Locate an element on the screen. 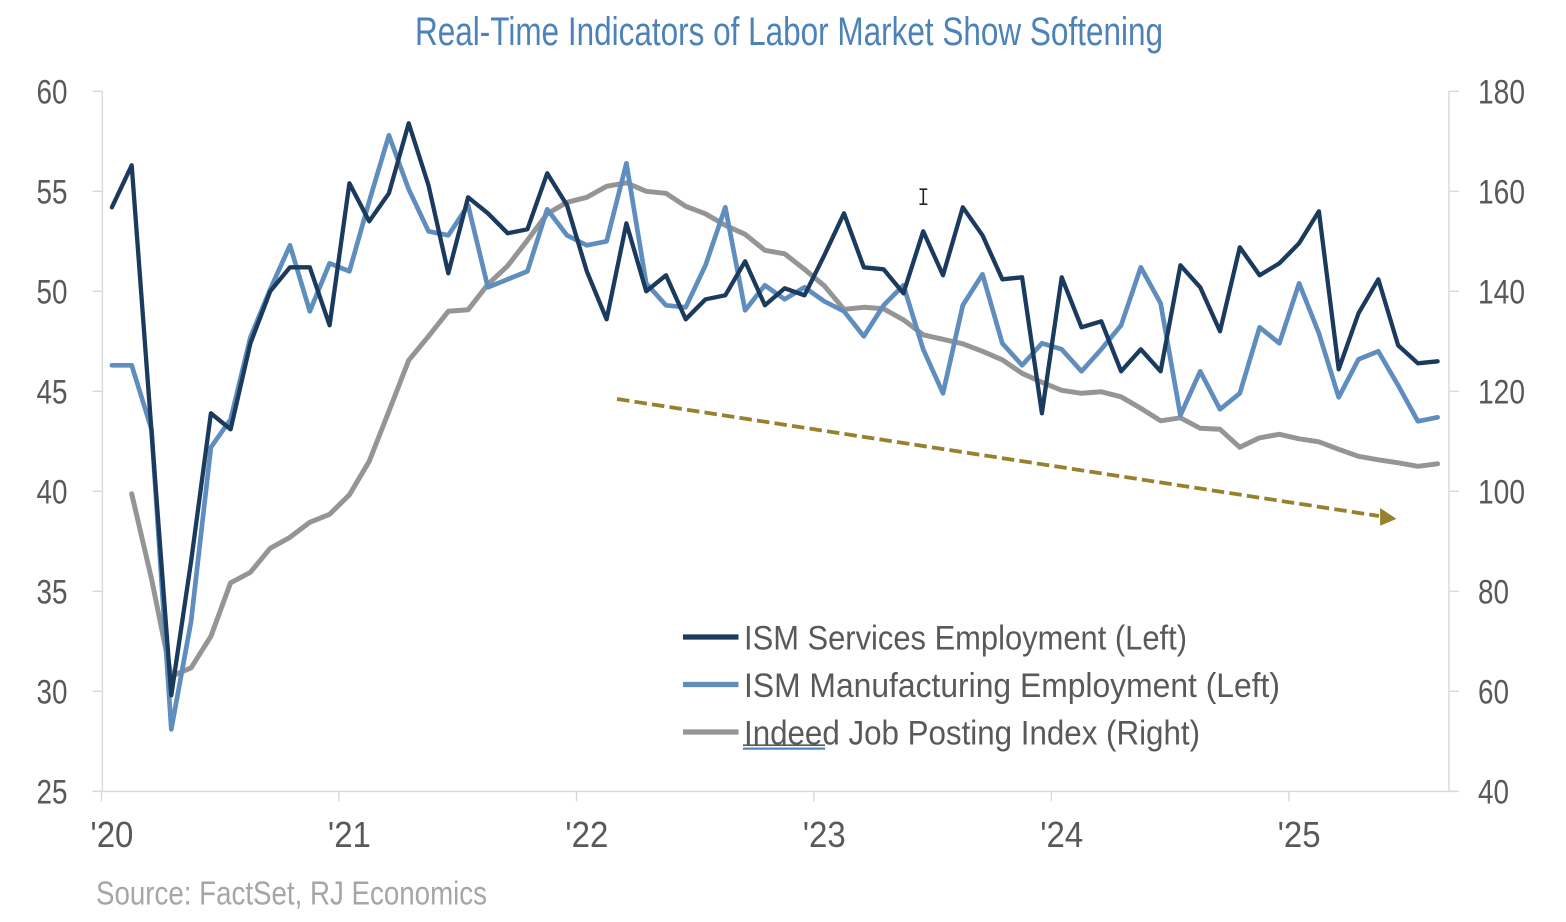 Image resolution: width=1566 pixels, height=922 pixels. svg-text: Source: FactSet, RJ Economics is located at coordinates (291, 893).